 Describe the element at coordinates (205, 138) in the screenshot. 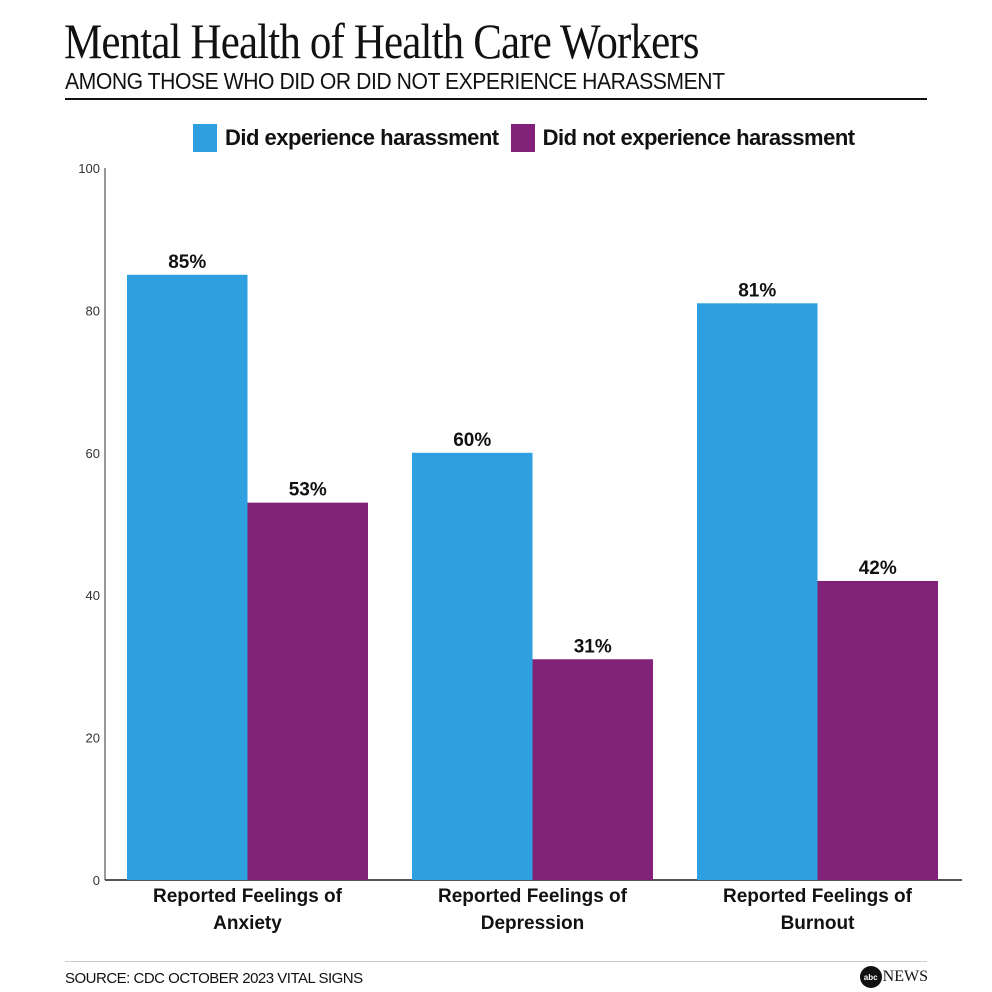

I see `legend-swatch-experienced` at that location.